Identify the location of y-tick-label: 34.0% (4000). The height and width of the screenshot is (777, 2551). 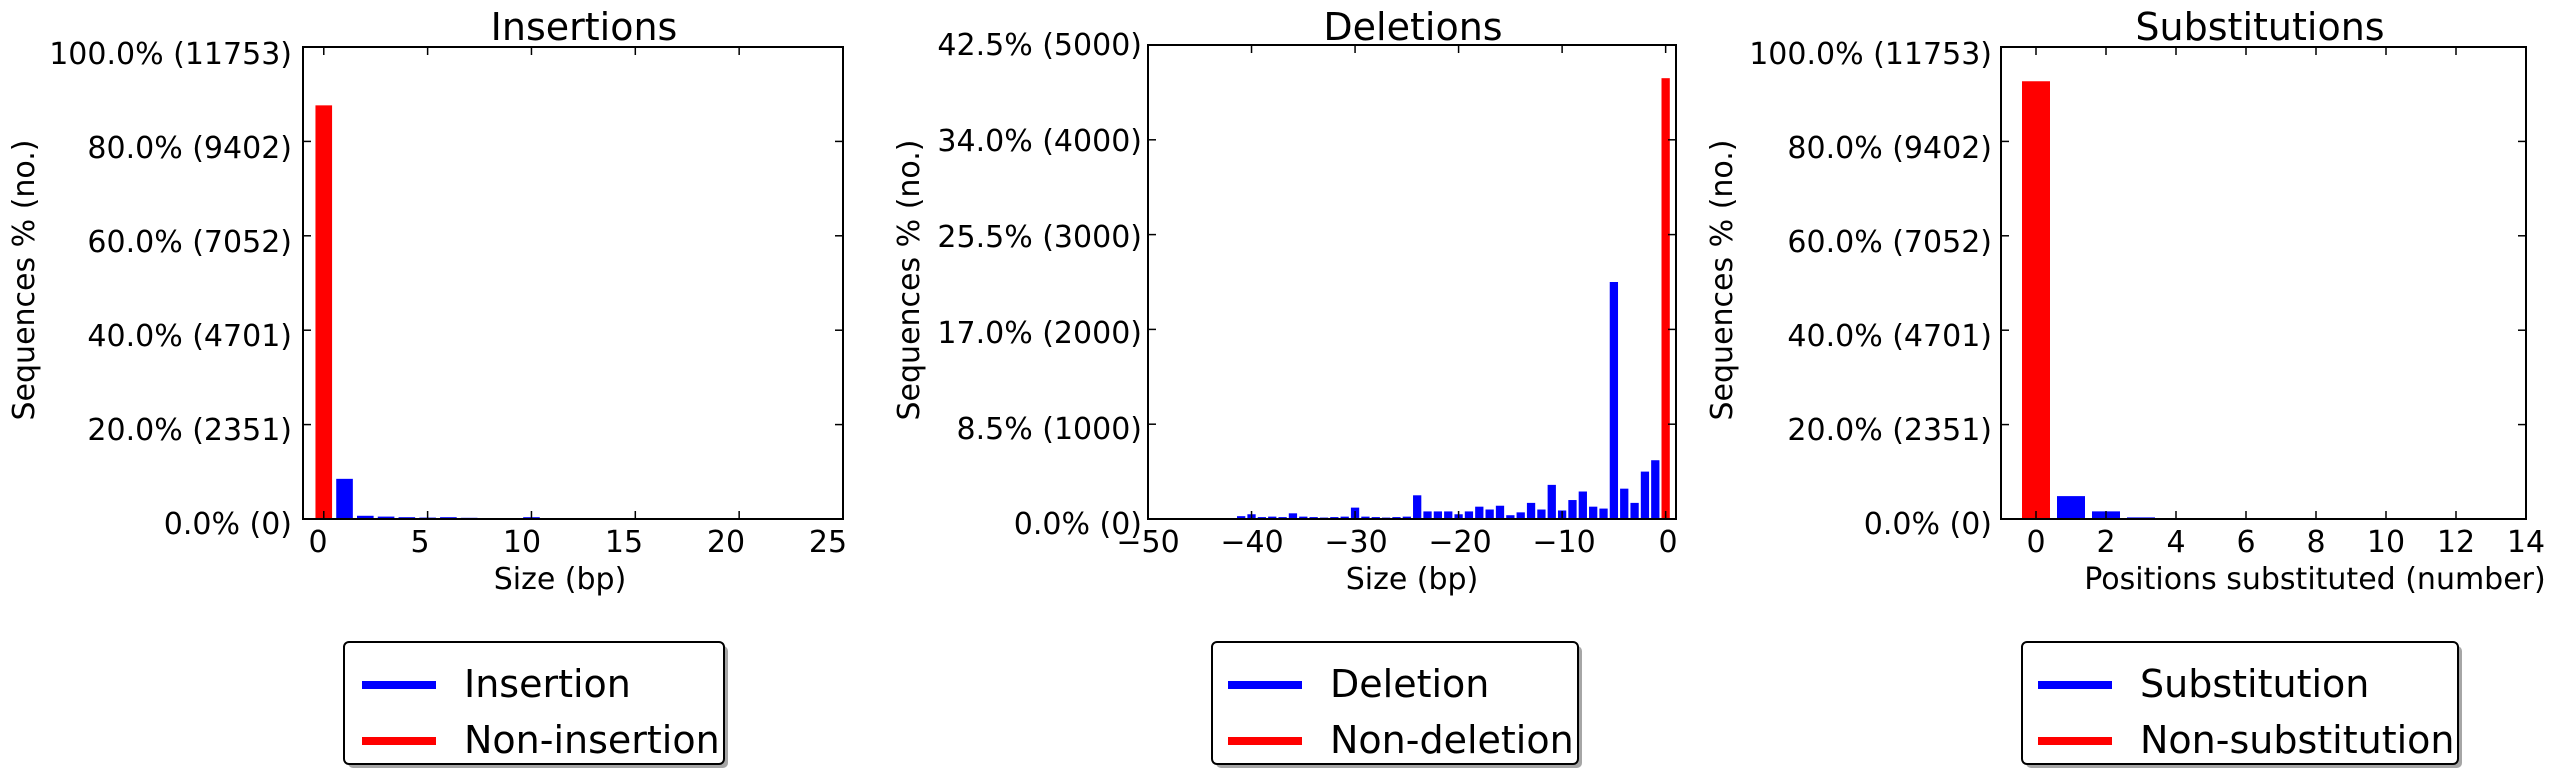
(1039, 141).